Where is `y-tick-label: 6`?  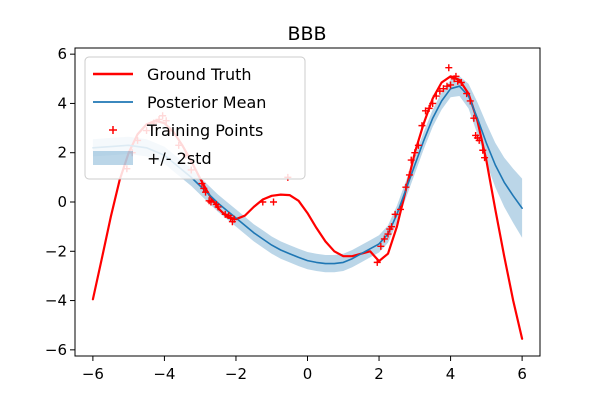
y-tick-label: 6 is located at coordinates (62, 54).